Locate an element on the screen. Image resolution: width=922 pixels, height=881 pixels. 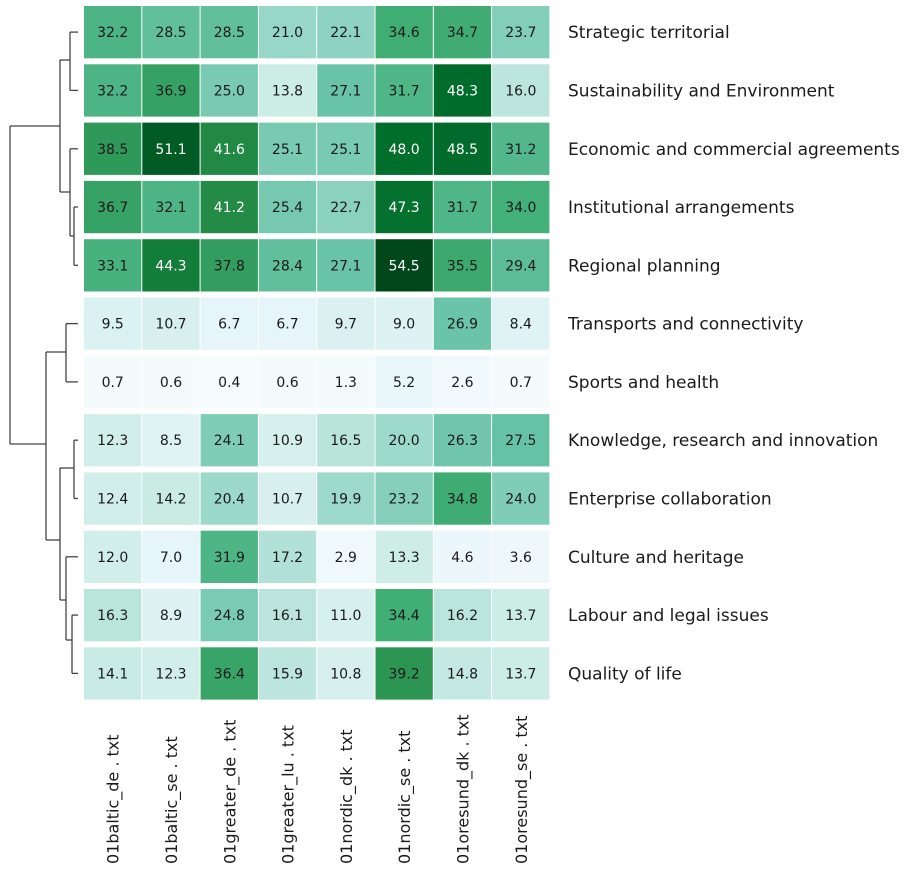
cell-value-label: 38.5 is located at coordinates (112, 150).